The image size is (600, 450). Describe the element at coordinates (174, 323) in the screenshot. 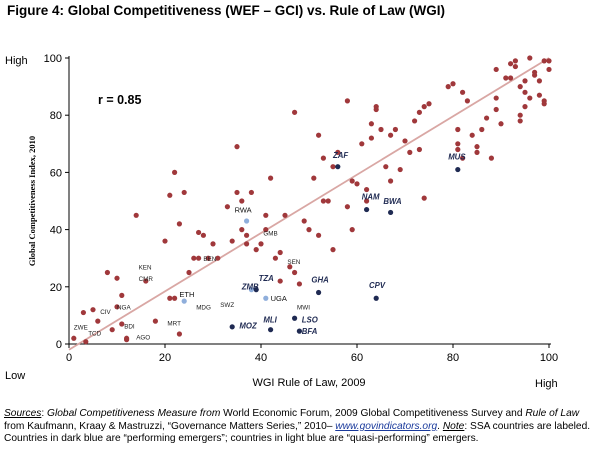

I see `country-label: MRT` at that location.